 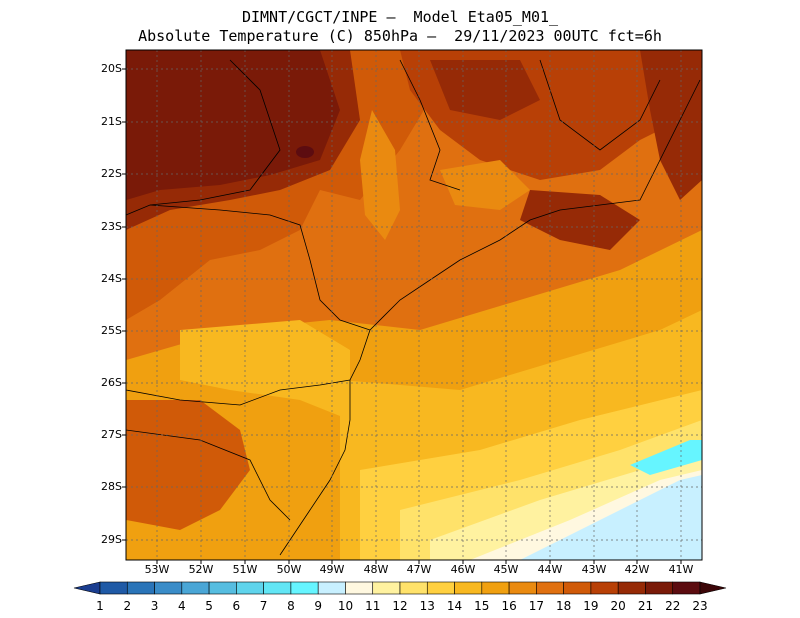 I want to click on lon-label: 46W, so click(x=463, y=569).